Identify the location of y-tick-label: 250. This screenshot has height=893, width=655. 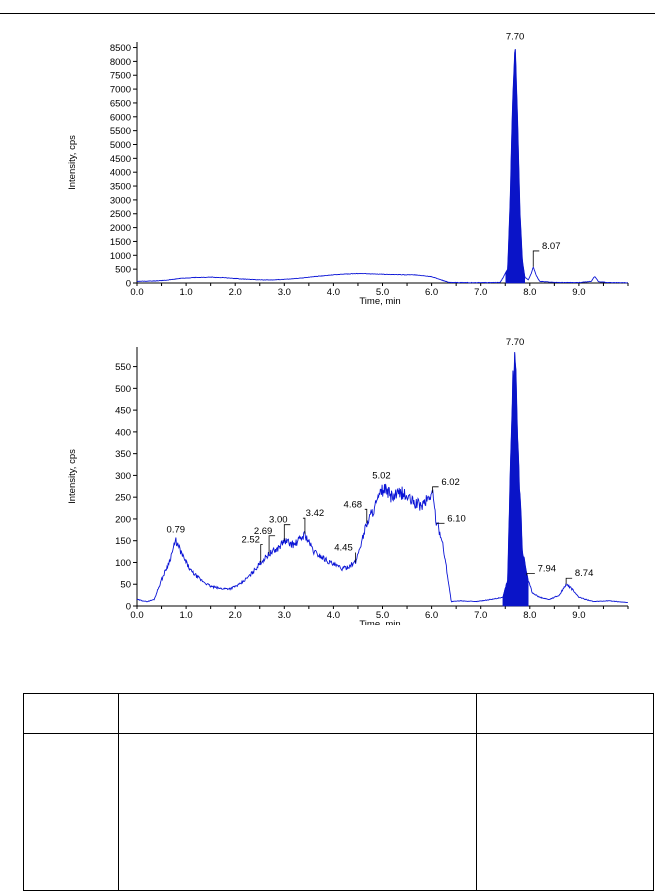
(123, 498).